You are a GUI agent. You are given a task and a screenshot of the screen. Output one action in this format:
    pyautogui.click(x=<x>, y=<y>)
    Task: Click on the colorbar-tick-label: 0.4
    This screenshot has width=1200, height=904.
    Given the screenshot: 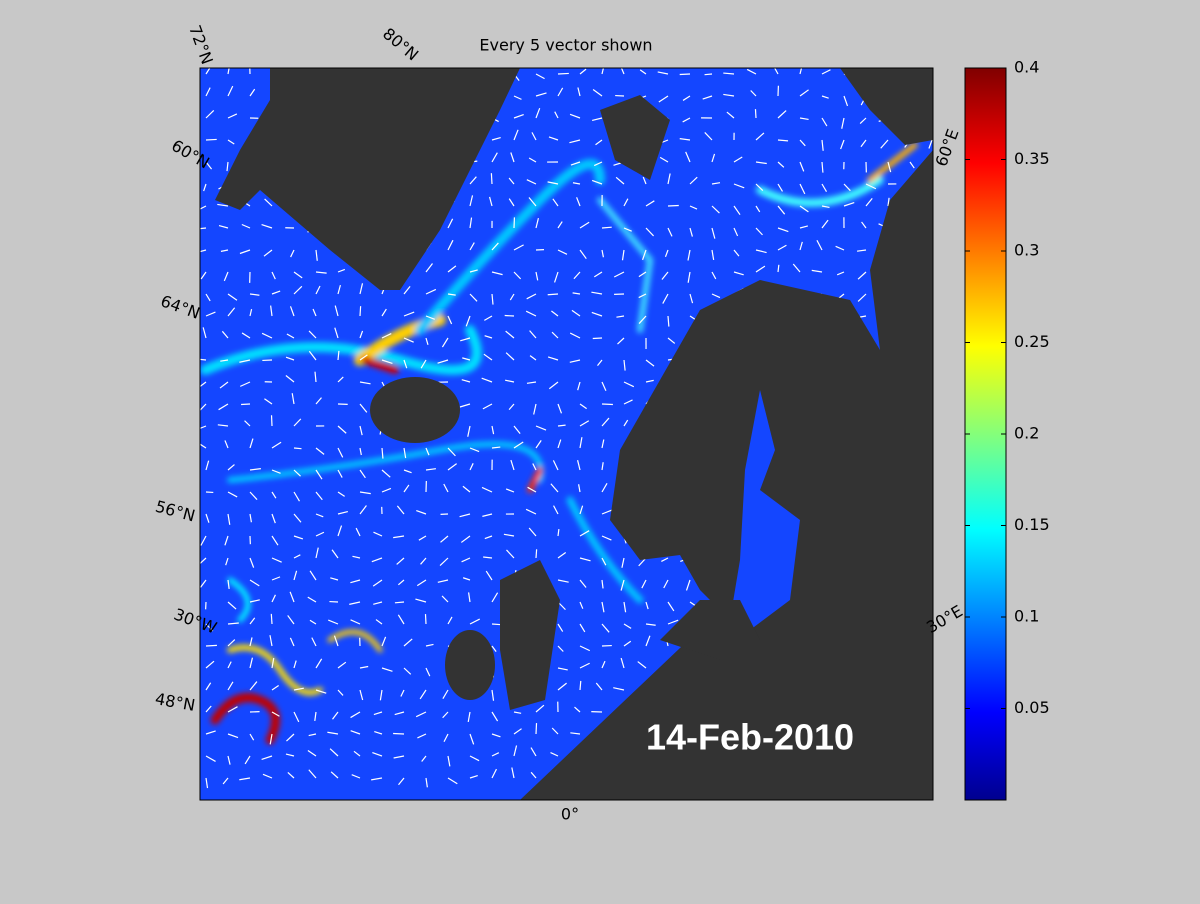 What is the action you would take?
    pyautogui.click(x=1026, y=67)
    